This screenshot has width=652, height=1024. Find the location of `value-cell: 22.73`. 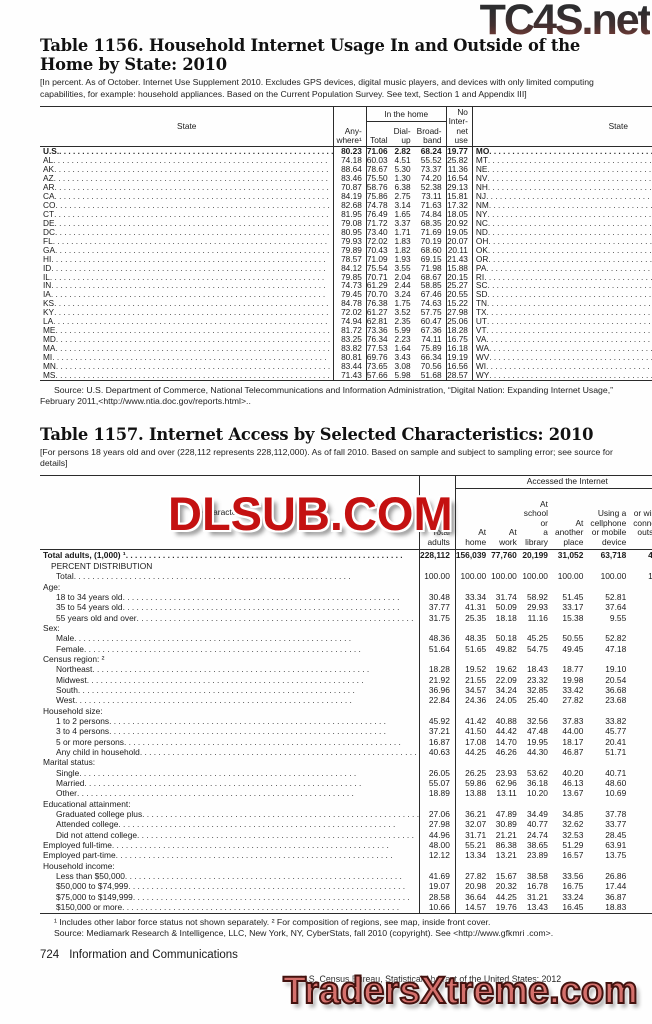

value-cell: 22.73 is located at coordinates (641, 908).